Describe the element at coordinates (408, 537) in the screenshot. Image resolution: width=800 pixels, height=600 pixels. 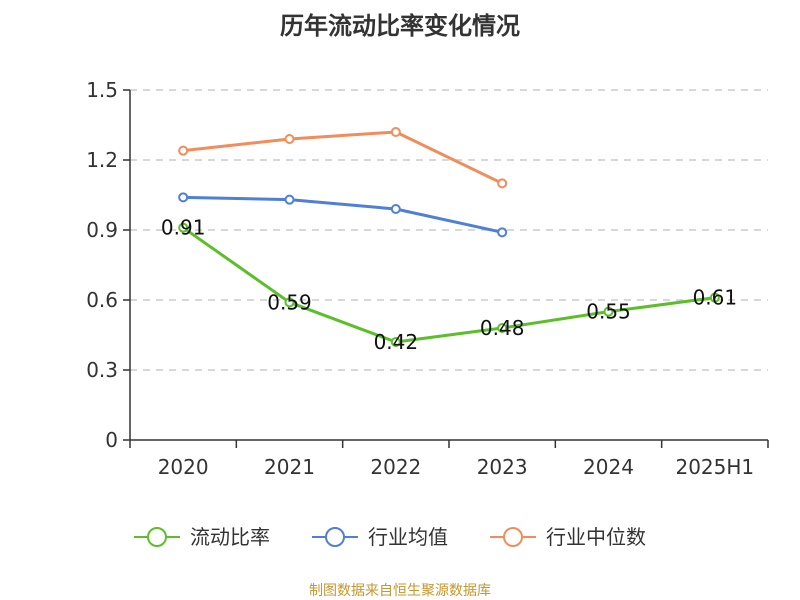
I see `legend-label: 行业均值` at that location.